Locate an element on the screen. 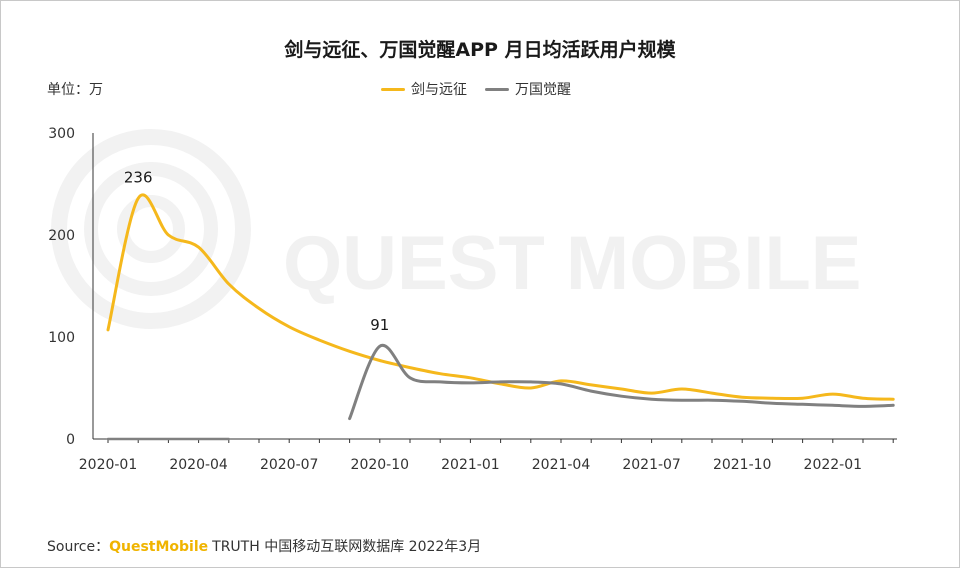 The image size is (960, 568). y-tick-label: 100 is located at coordinates (61, 338).